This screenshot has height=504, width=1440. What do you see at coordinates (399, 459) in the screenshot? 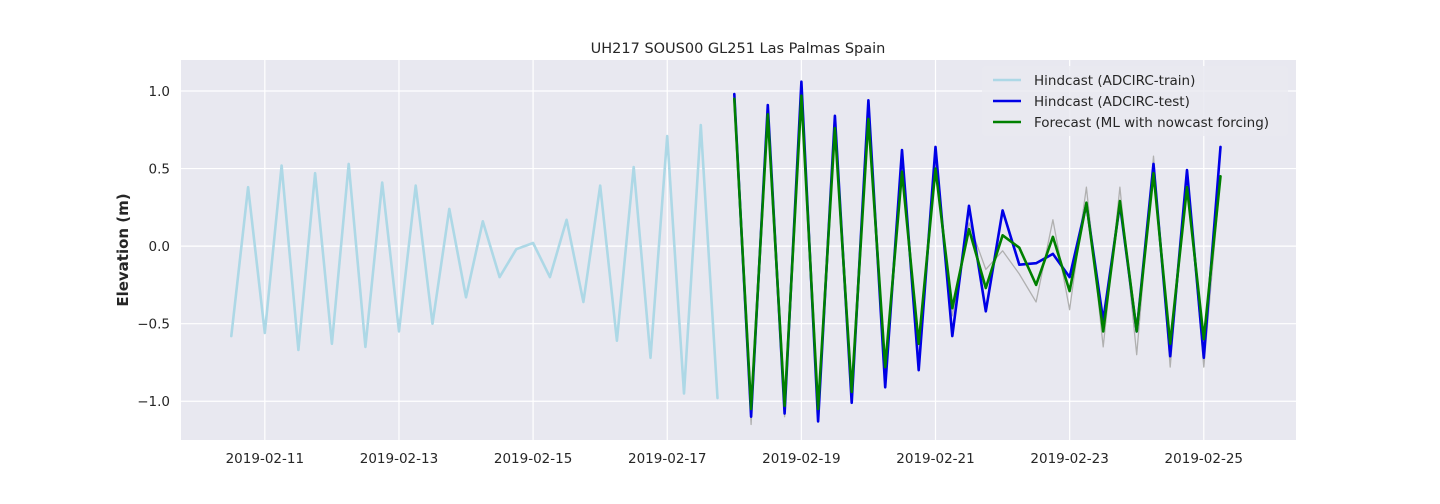
I see `x-tick-label: 2019-02-13` at bounding box center [399, 459].